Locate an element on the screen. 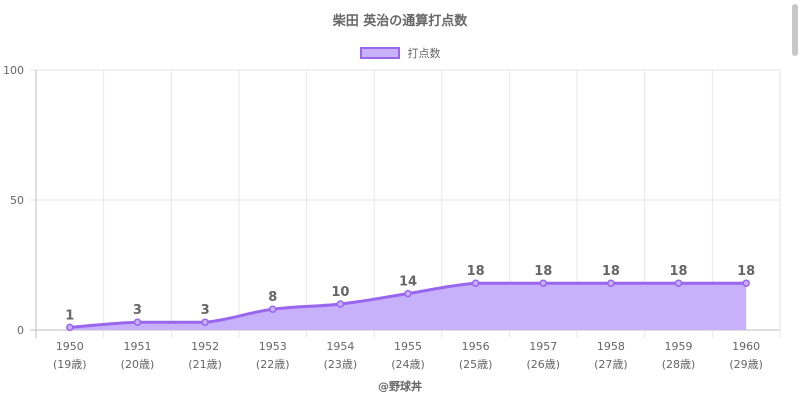 This screenshot has width=800, height=400. data-label: 14 is located at coordinates (408, 282).